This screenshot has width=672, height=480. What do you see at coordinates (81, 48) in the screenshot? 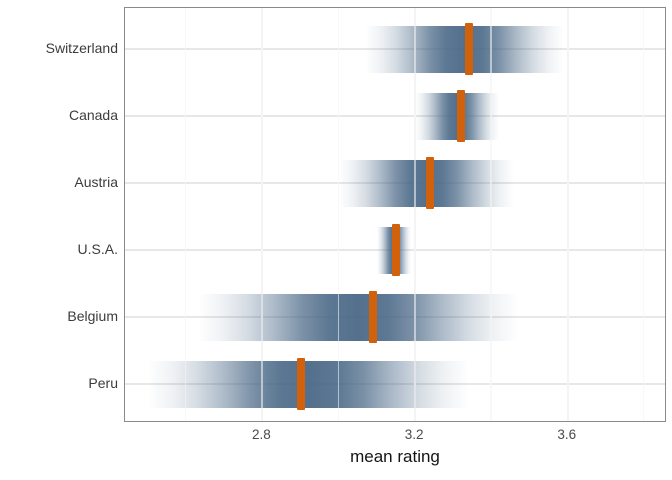
I see `y-axis-label-switzerland: Switzerland` at bounding box center [81, 48].